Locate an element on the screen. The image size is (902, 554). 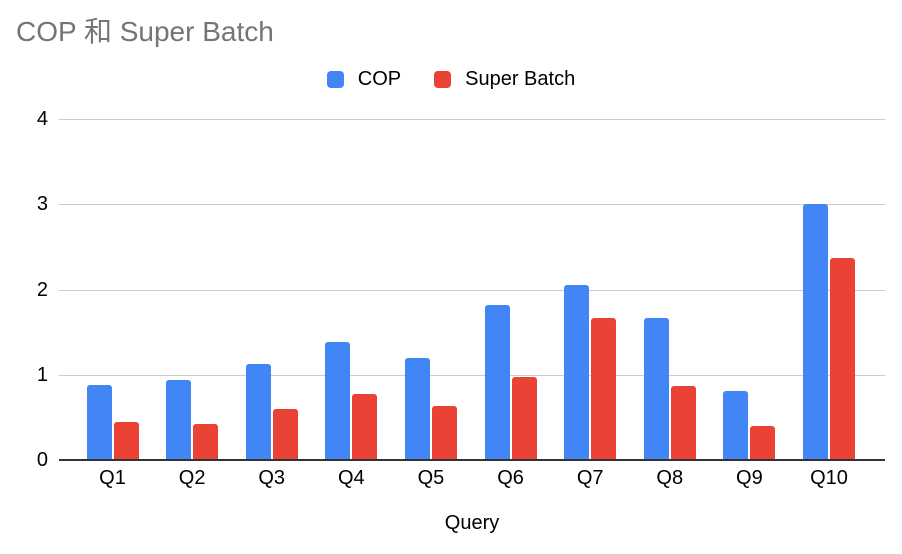
bar-super-batch-q5 is located at coordinates (444, 433).